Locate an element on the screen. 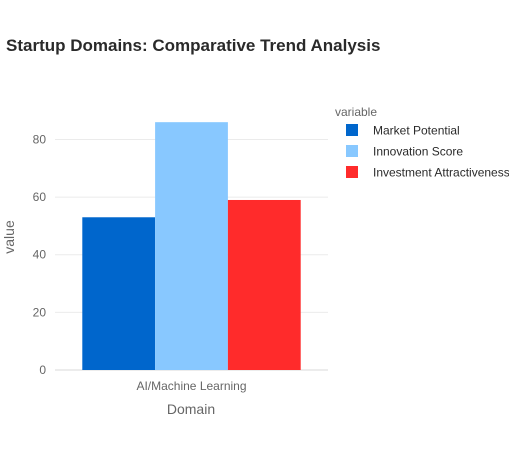 The height and width of the screenshot is (450, 509). y-axis-ticks: 0 20 40 60 80 is located at coordinates (40, 254).